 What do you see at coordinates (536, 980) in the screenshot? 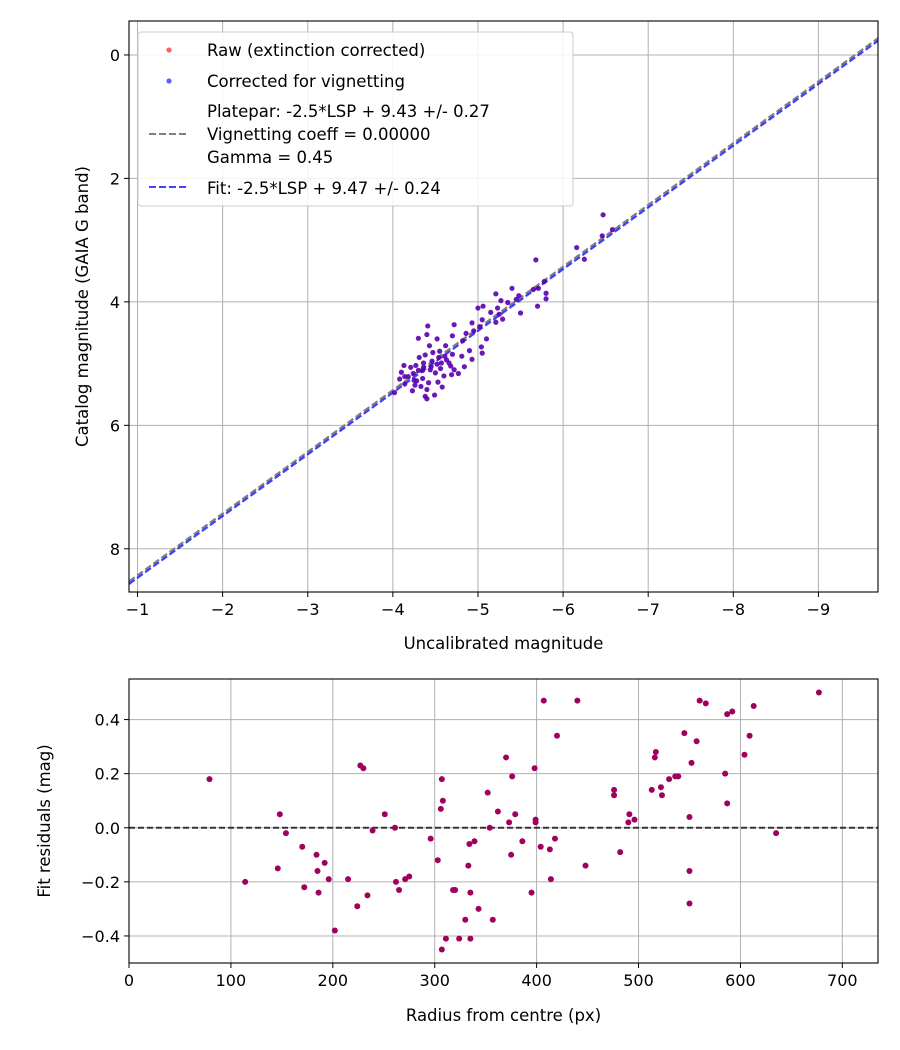
I see `x-tick-label: 400` at bounding box center [536, 980].